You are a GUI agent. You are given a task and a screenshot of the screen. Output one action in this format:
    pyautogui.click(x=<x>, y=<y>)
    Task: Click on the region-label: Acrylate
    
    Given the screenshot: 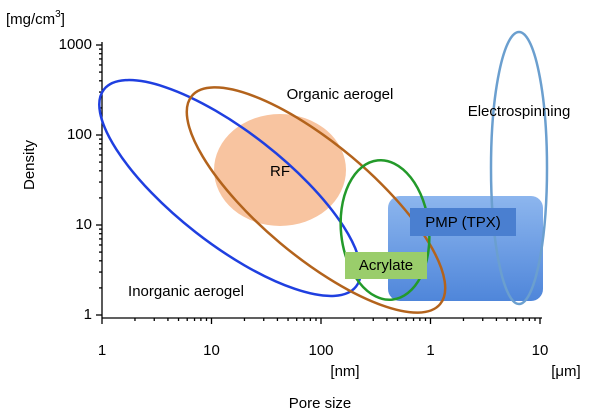 What is the action you would take?
    pyautogui.click(x=386, y=265)
    